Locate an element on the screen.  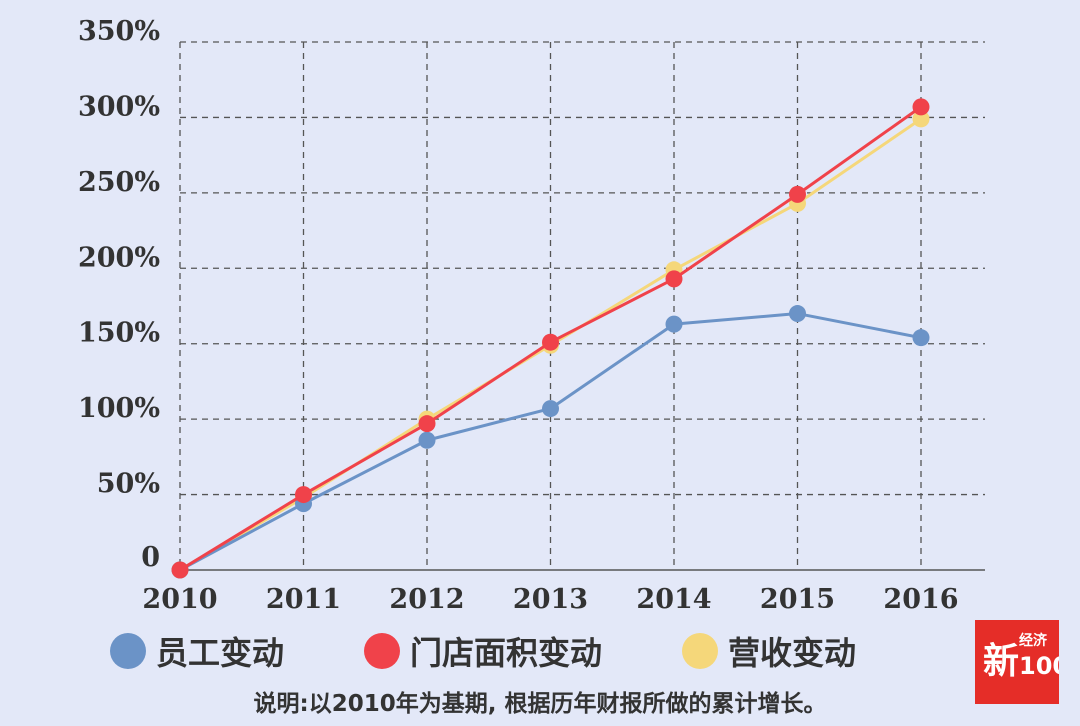
y-tick-label: 250% is located at coordinates (119, 182).